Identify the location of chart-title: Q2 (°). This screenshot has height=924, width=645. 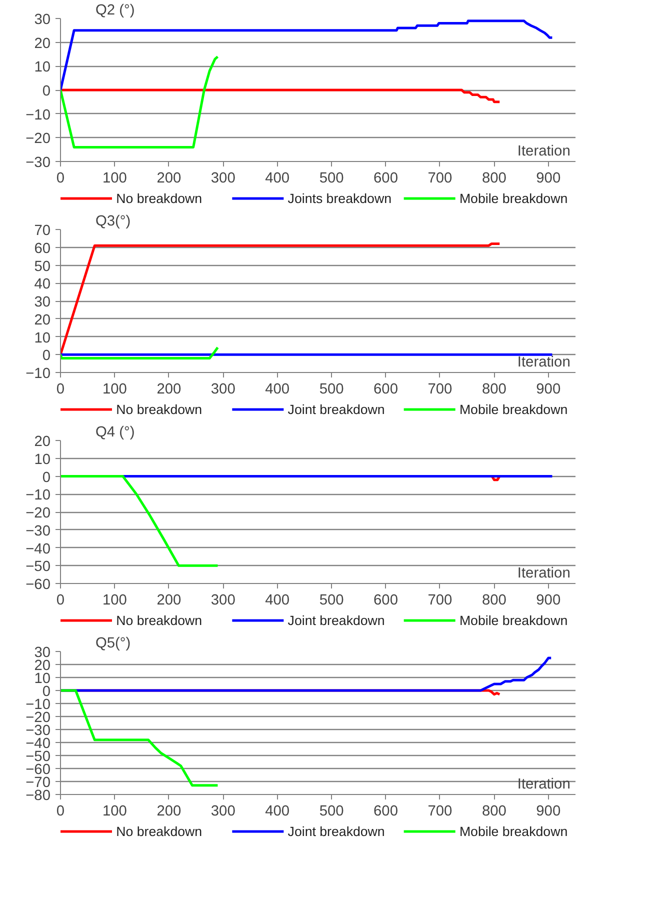
(115, 10).